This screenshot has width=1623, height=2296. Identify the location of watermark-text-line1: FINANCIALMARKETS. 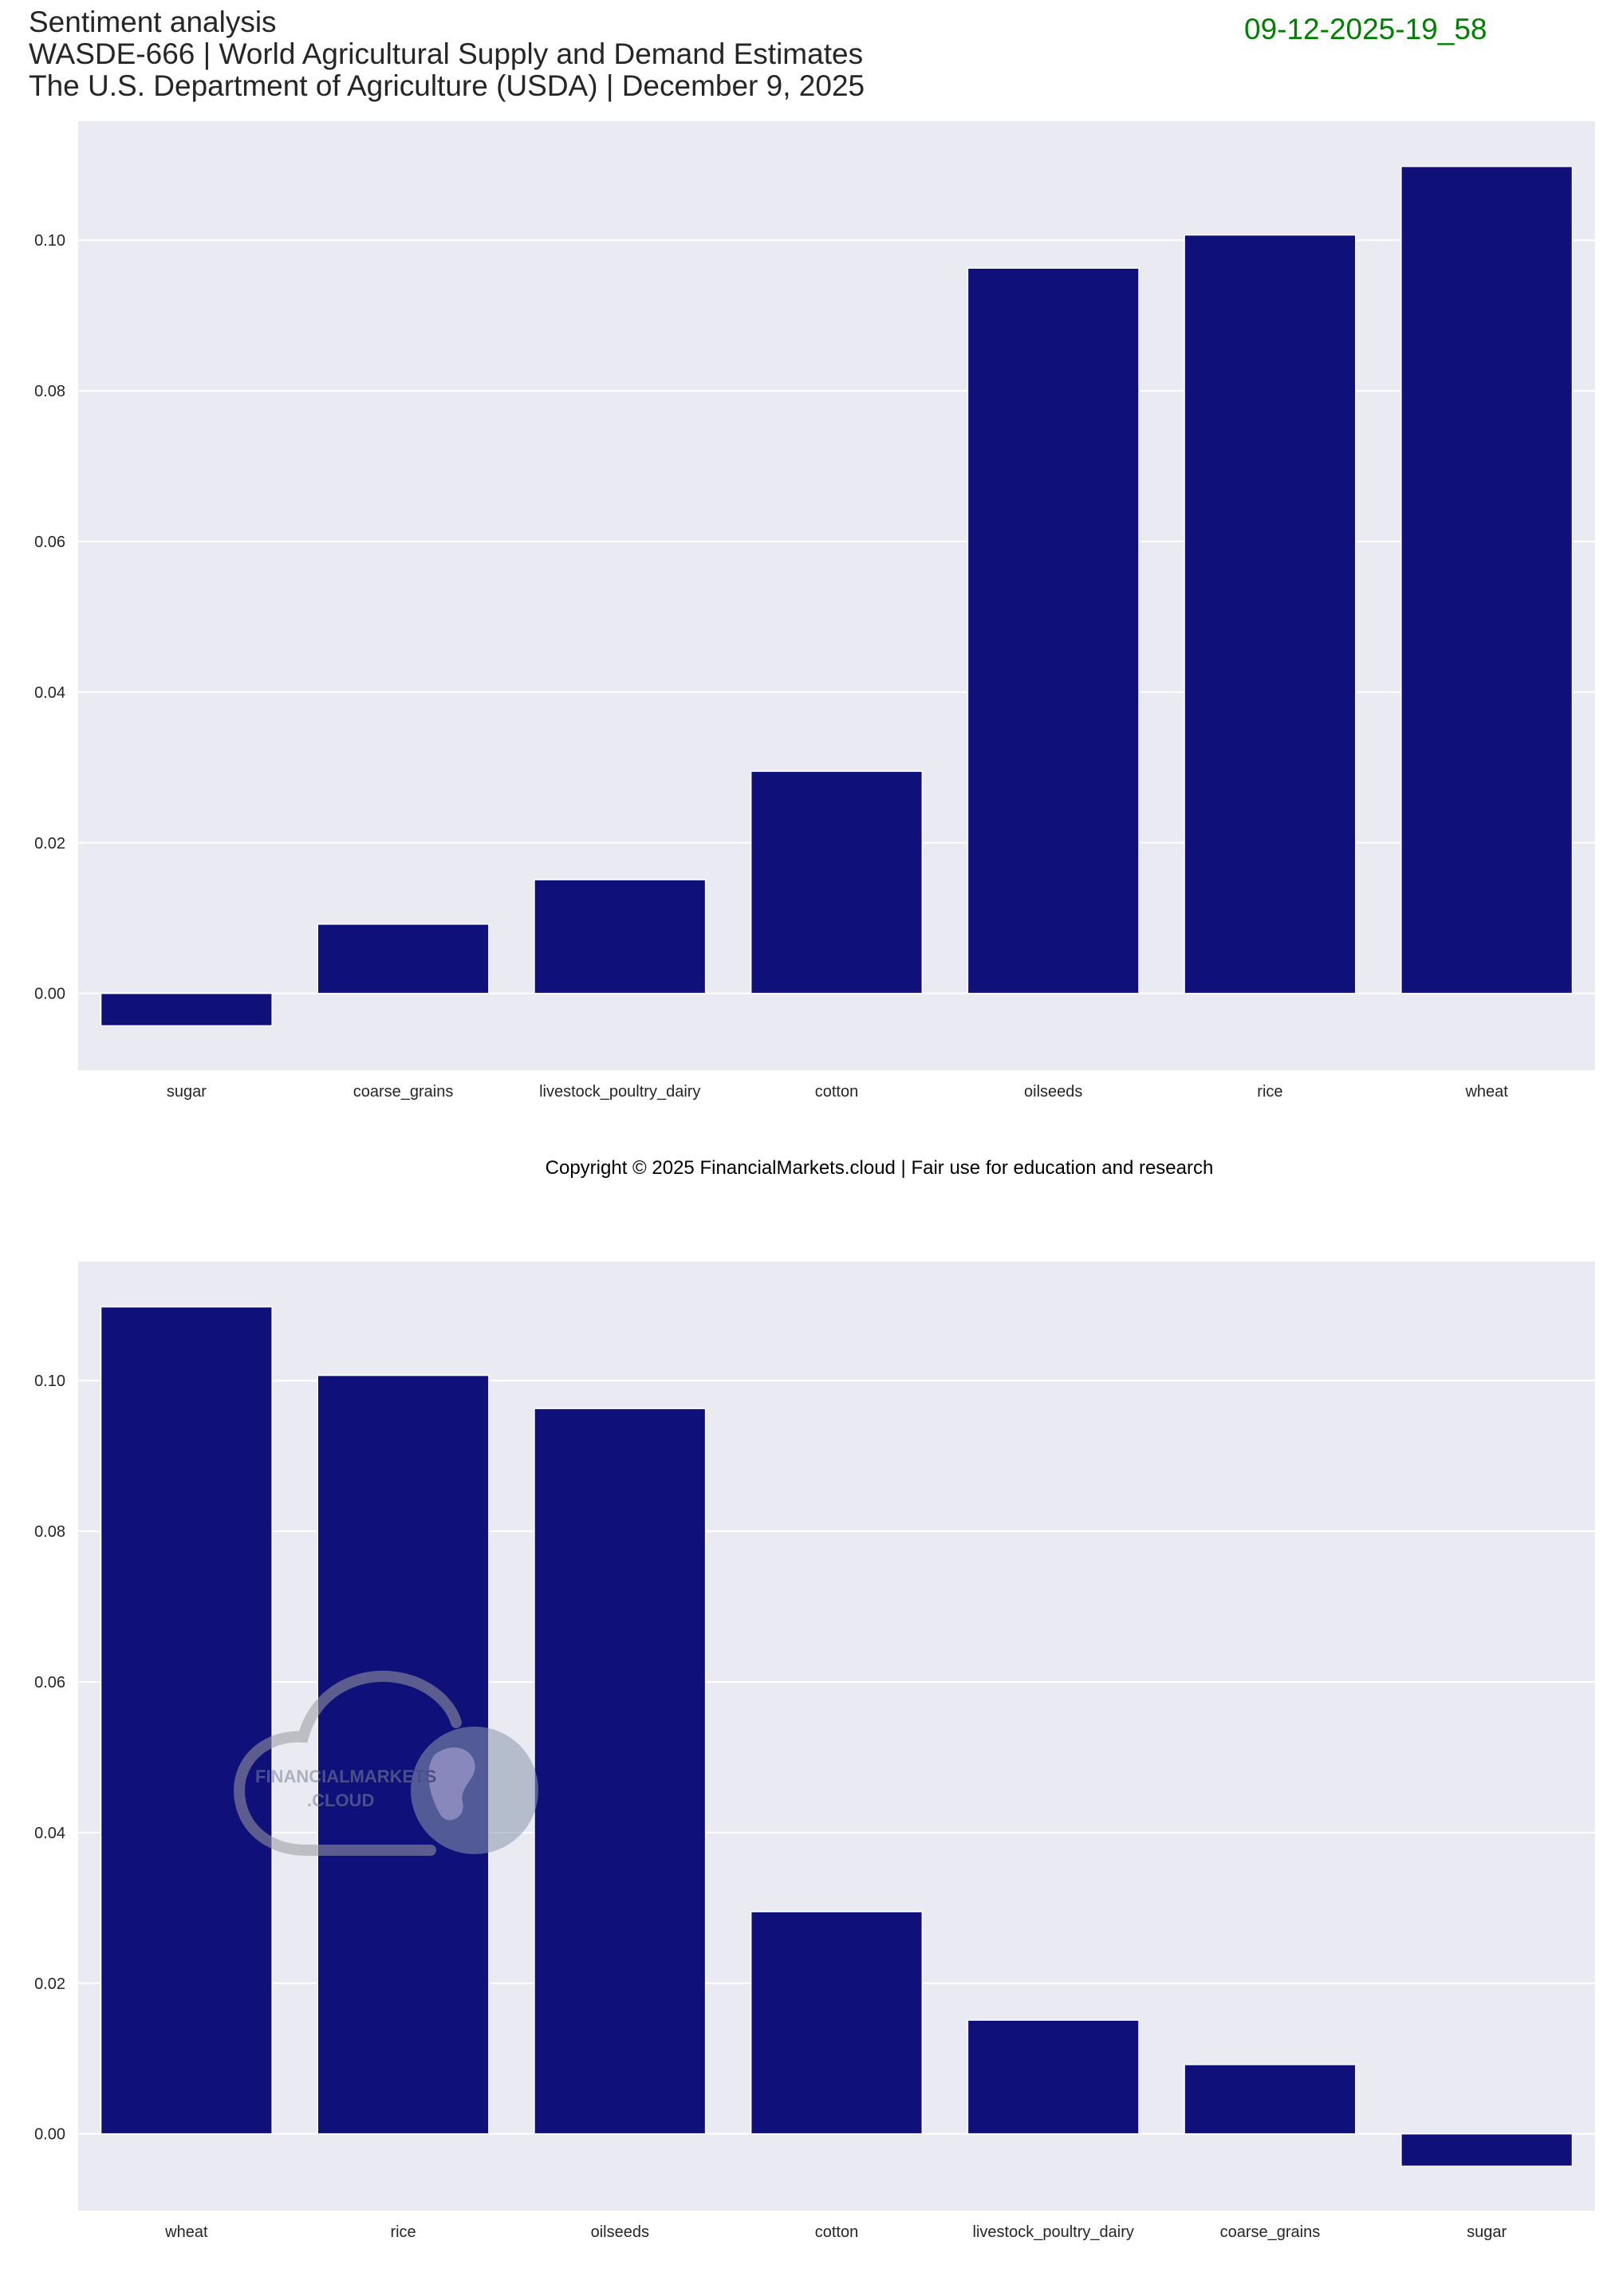
(345, 1776).